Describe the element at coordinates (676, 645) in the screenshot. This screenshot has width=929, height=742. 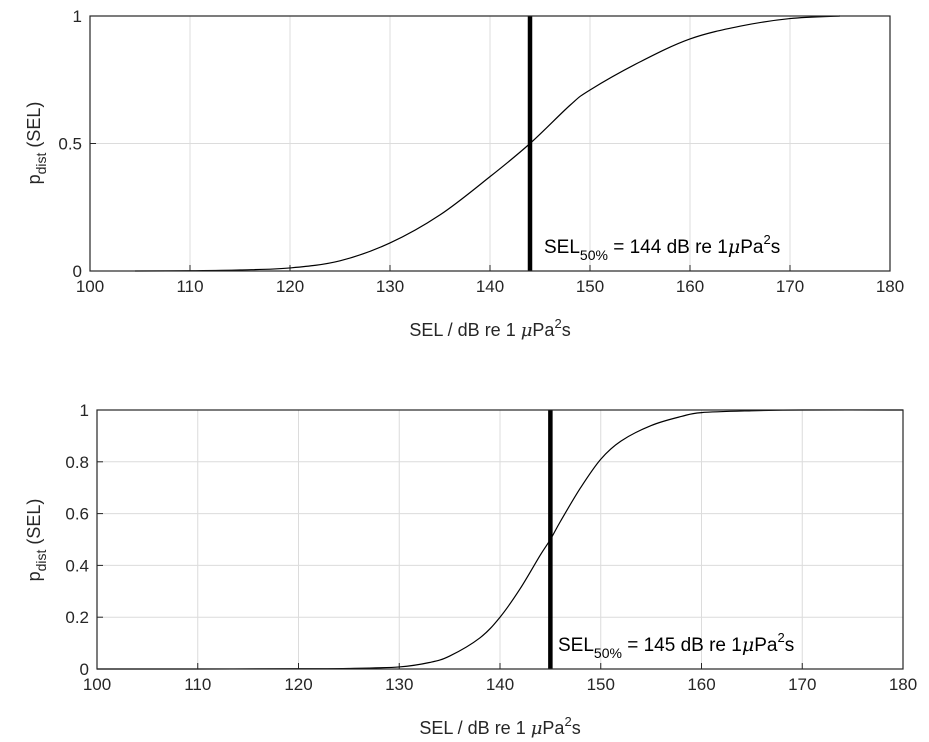
I see `bottom-sel50-annotation: SEL50% = 145 dB re 1μPa2s` at that location.